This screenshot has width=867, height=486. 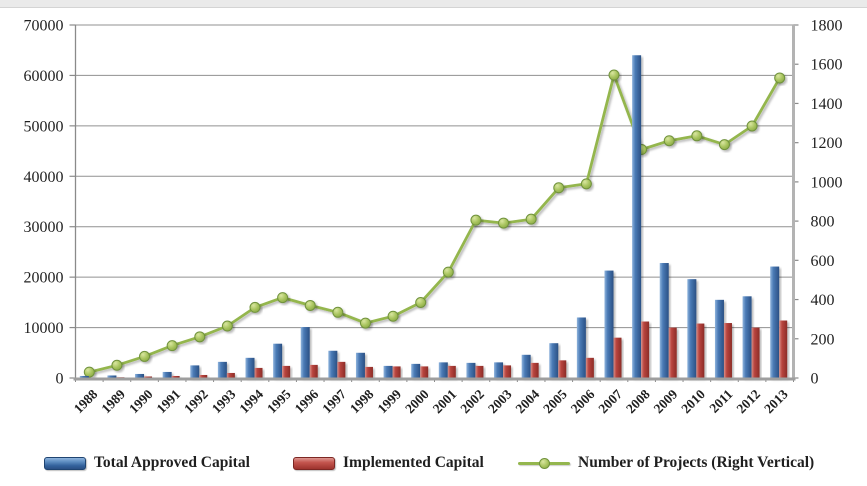 I want to click on right-axis-tick-label: 1600, so click(x=827, y=65).